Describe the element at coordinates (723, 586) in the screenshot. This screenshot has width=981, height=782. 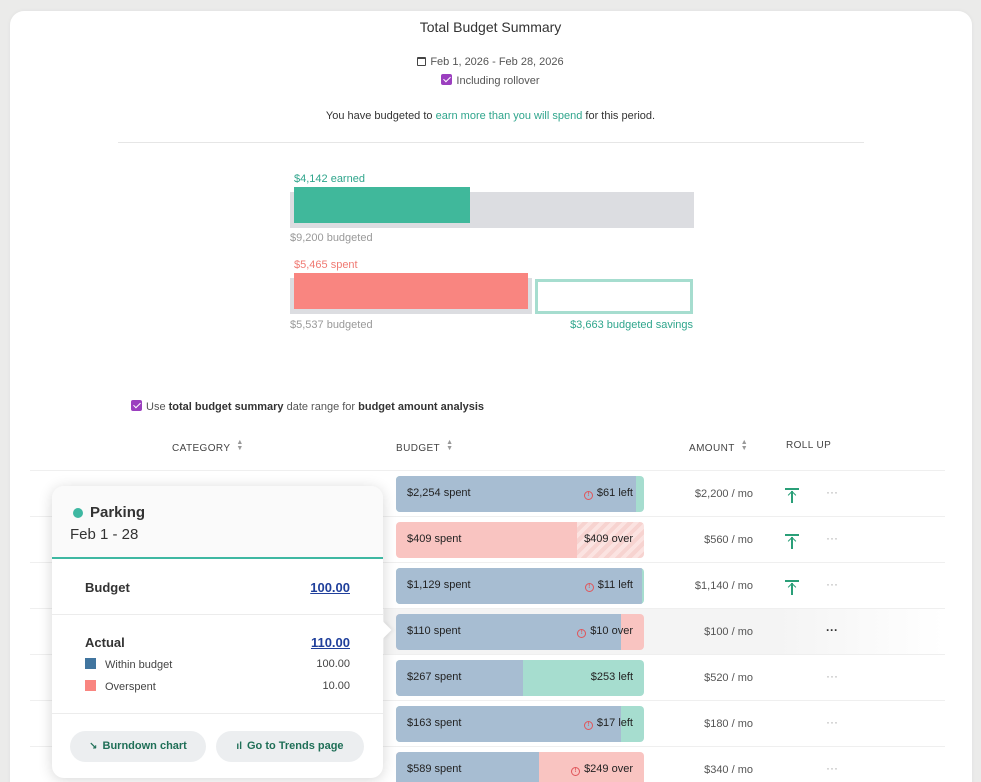
I see `row-amount: $1,140 / mo` at that location.